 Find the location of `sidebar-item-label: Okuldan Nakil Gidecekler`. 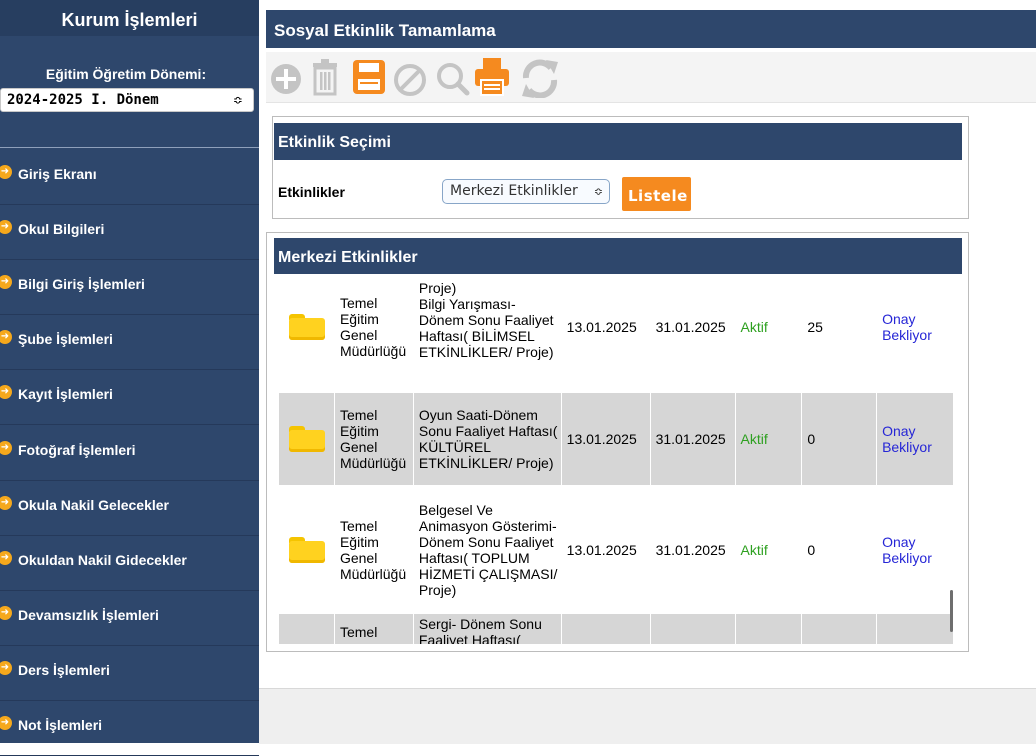

sidebar-item-label: Okuldan Nakil Gidecekler is located at coordinates (102, 560).